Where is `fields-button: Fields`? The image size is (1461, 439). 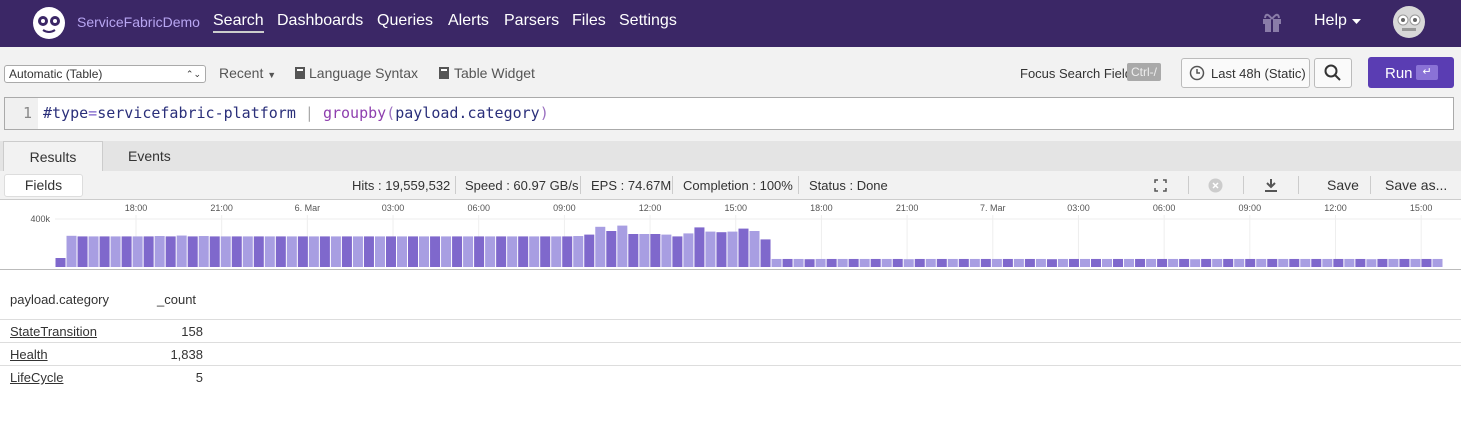 fields-button: Fields is located at coordinates (43, 185).